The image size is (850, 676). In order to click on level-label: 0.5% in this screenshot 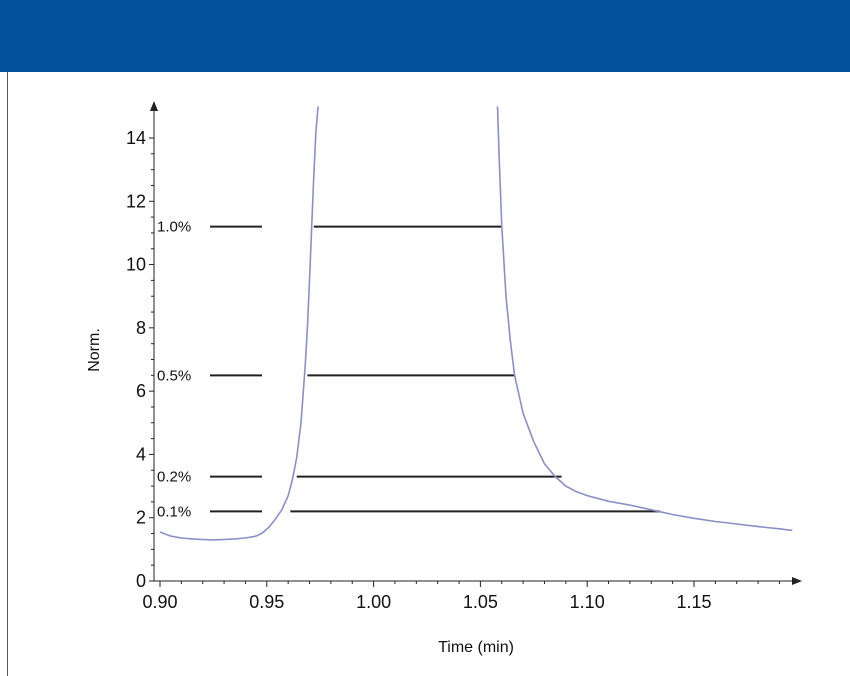, I will do `click(174, 375)`.